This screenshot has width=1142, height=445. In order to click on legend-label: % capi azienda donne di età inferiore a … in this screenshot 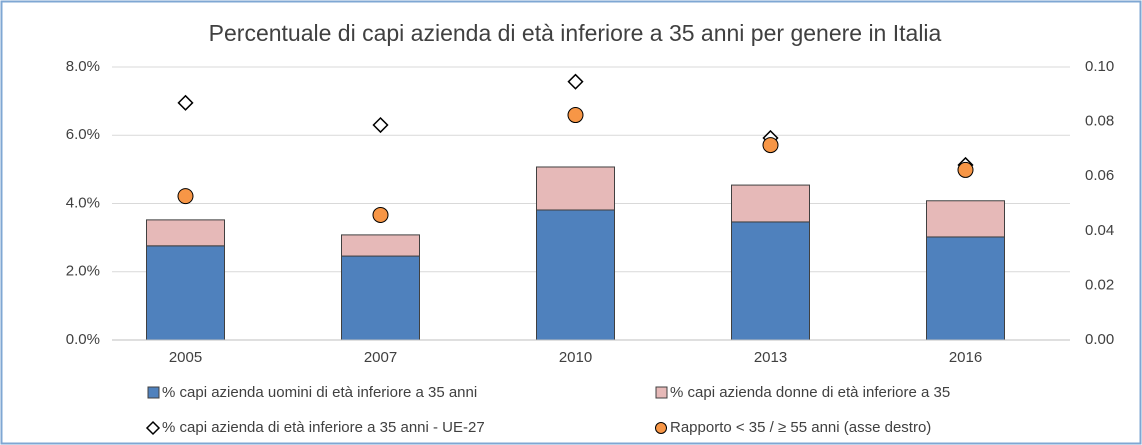, I will do `click(810, 392)`.